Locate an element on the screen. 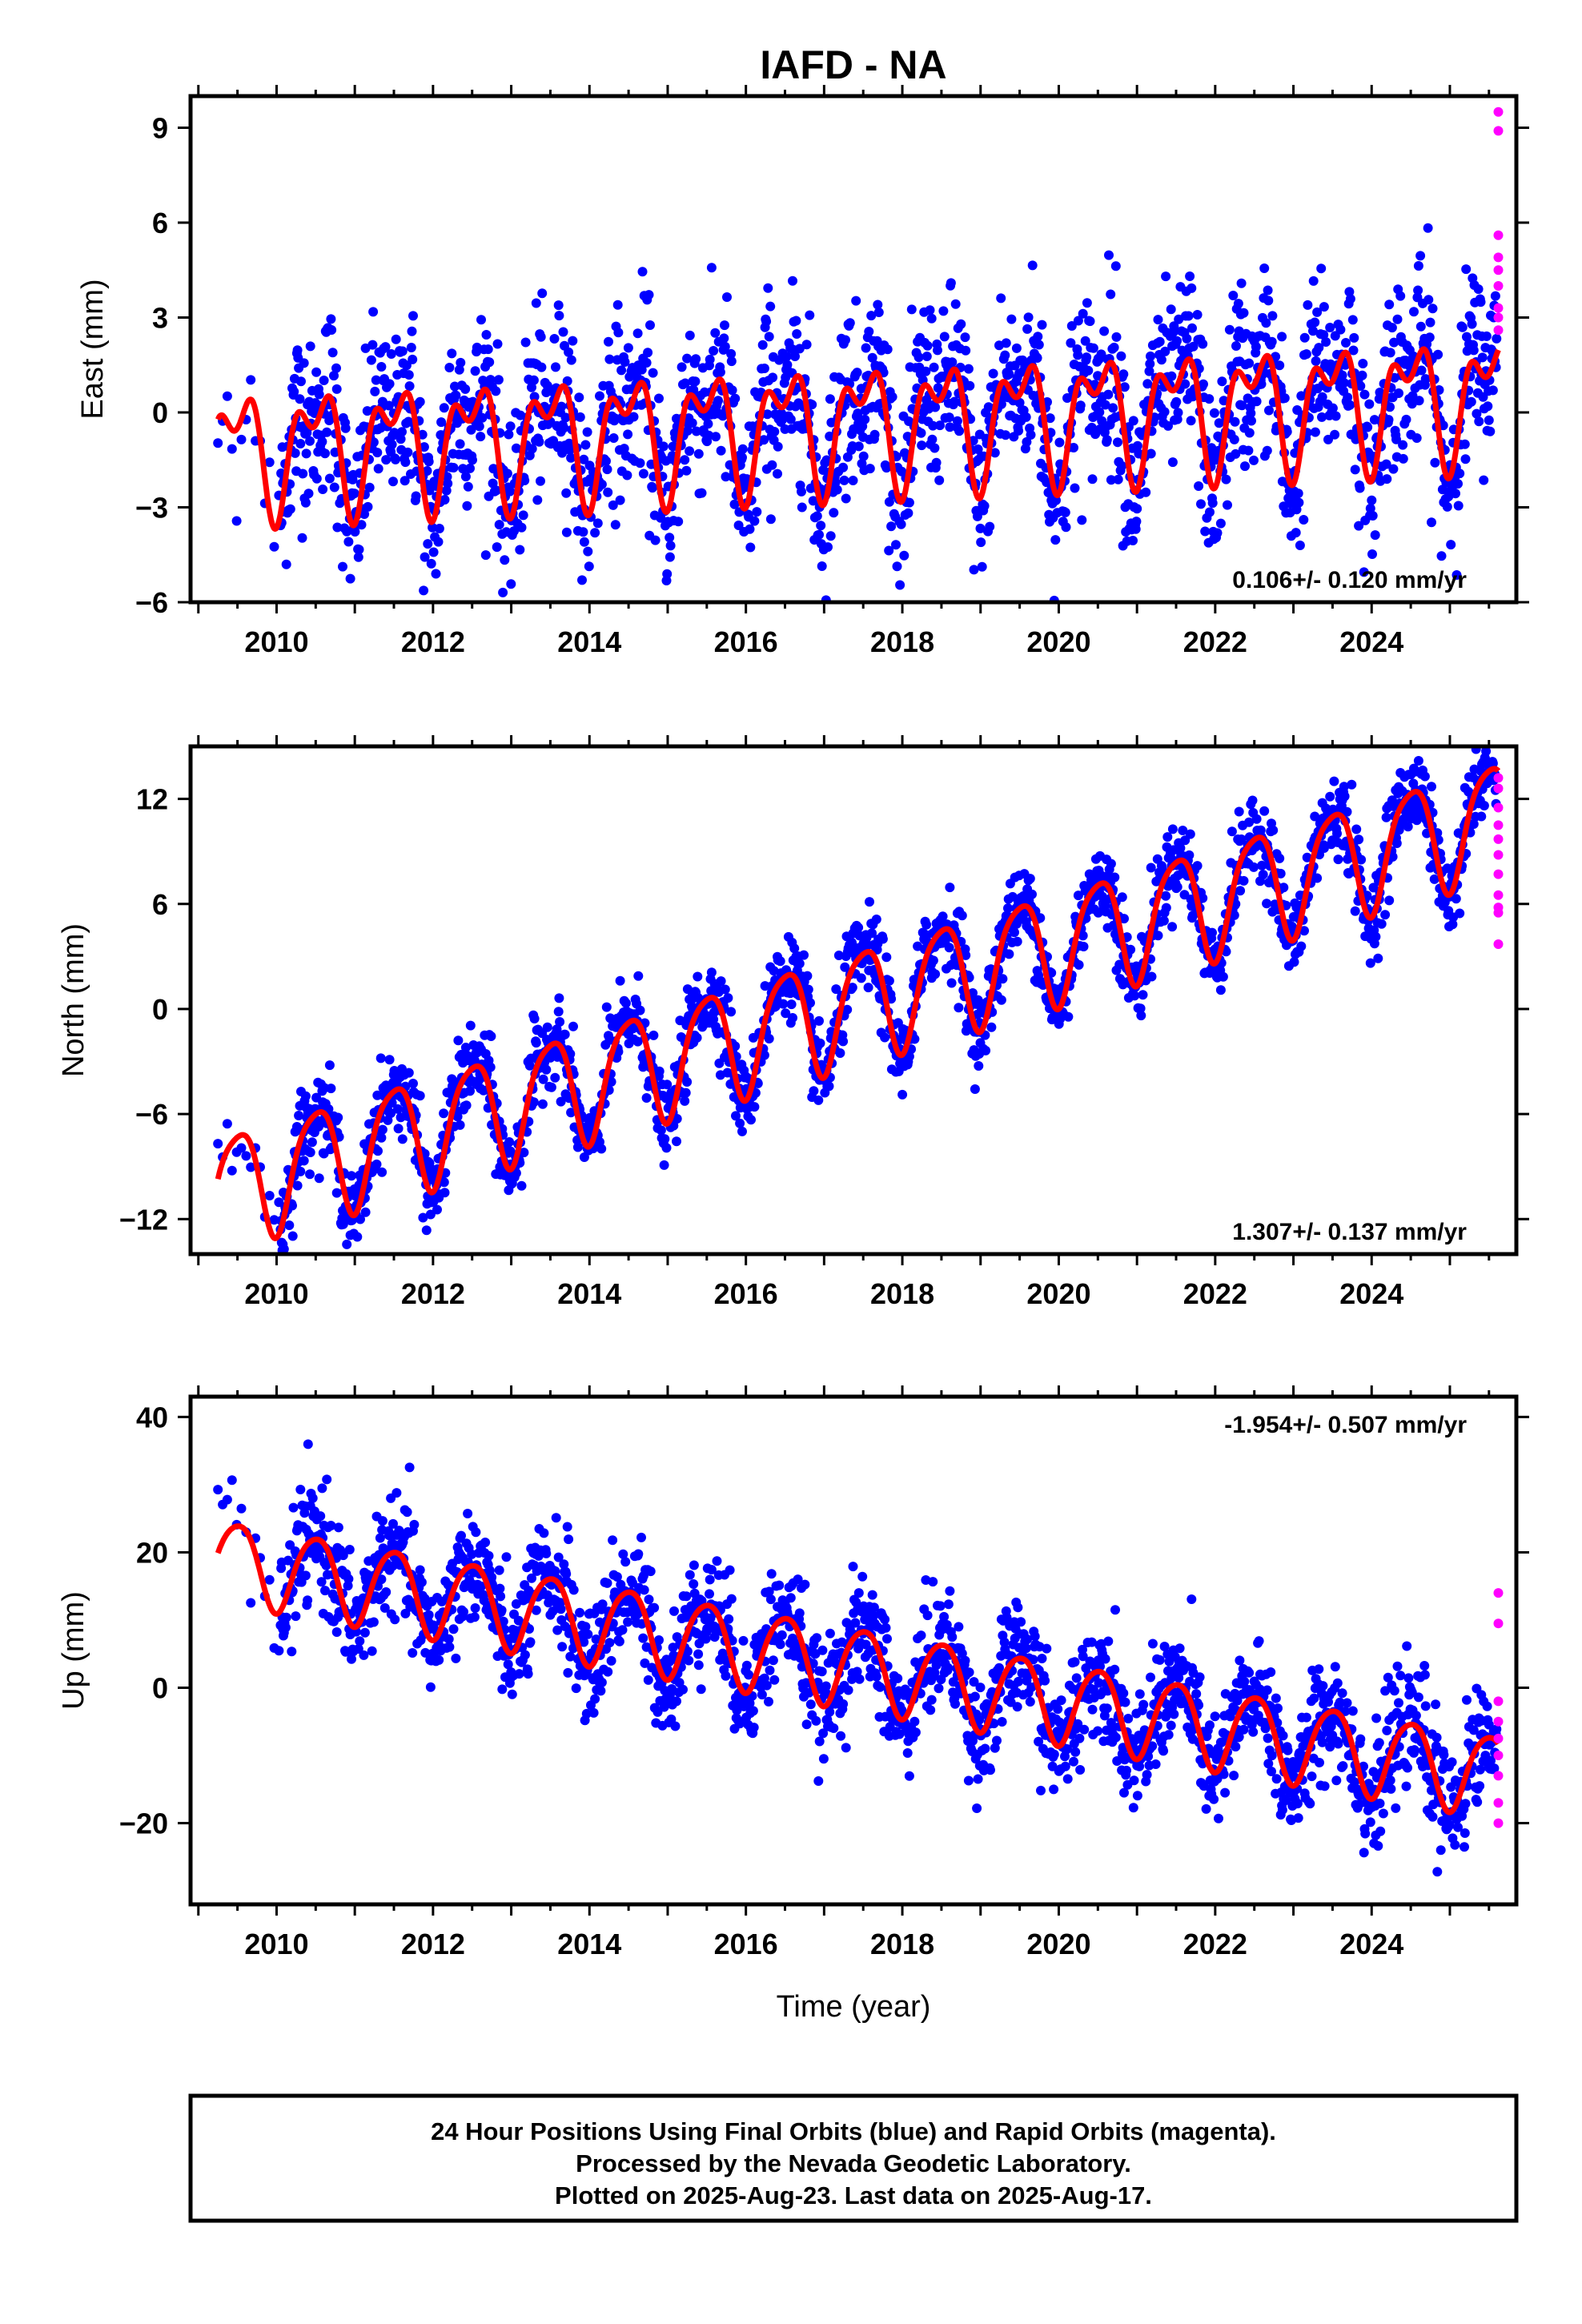  east-y-tick-label: 9 is located at coordinates (160, 128).